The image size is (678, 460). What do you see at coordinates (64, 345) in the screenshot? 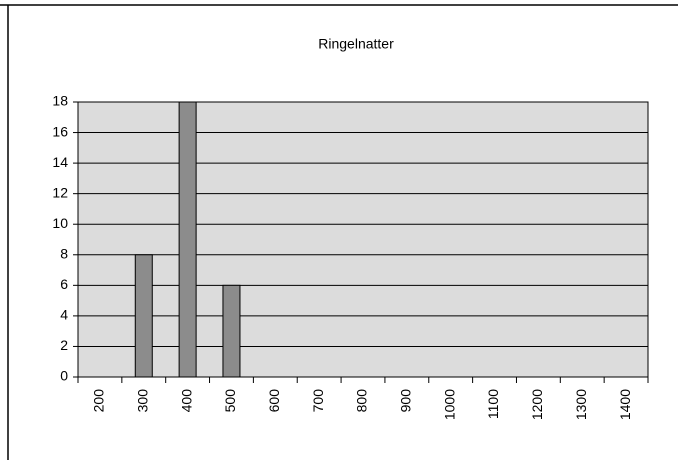
I see `y-tick-label: 2` at bounding box center [64, 345].